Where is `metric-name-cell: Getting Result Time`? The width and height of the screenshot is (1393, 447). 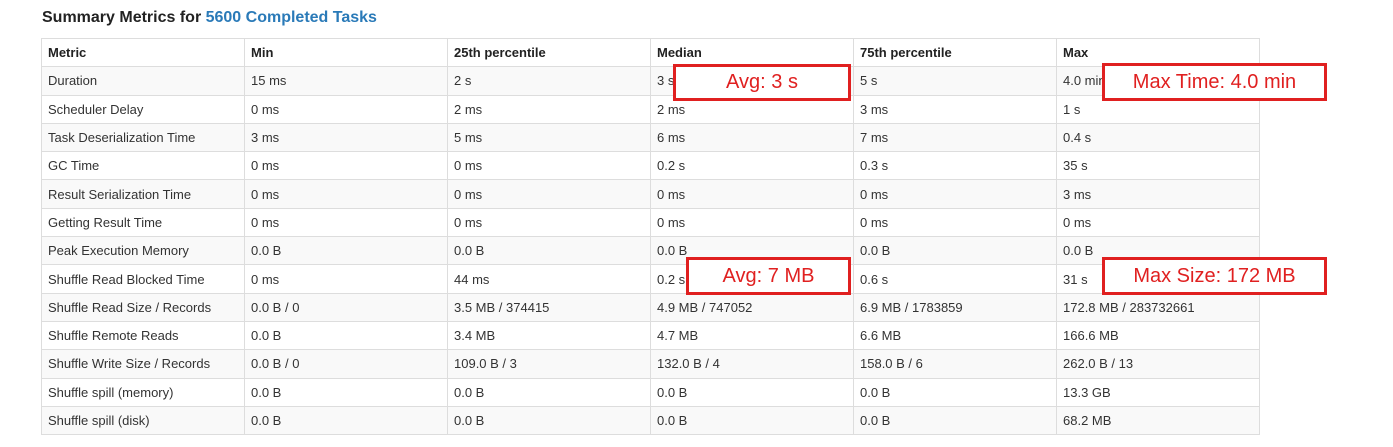 metric-name-cell: Getting Result Time is located at coordinates (143, 222).